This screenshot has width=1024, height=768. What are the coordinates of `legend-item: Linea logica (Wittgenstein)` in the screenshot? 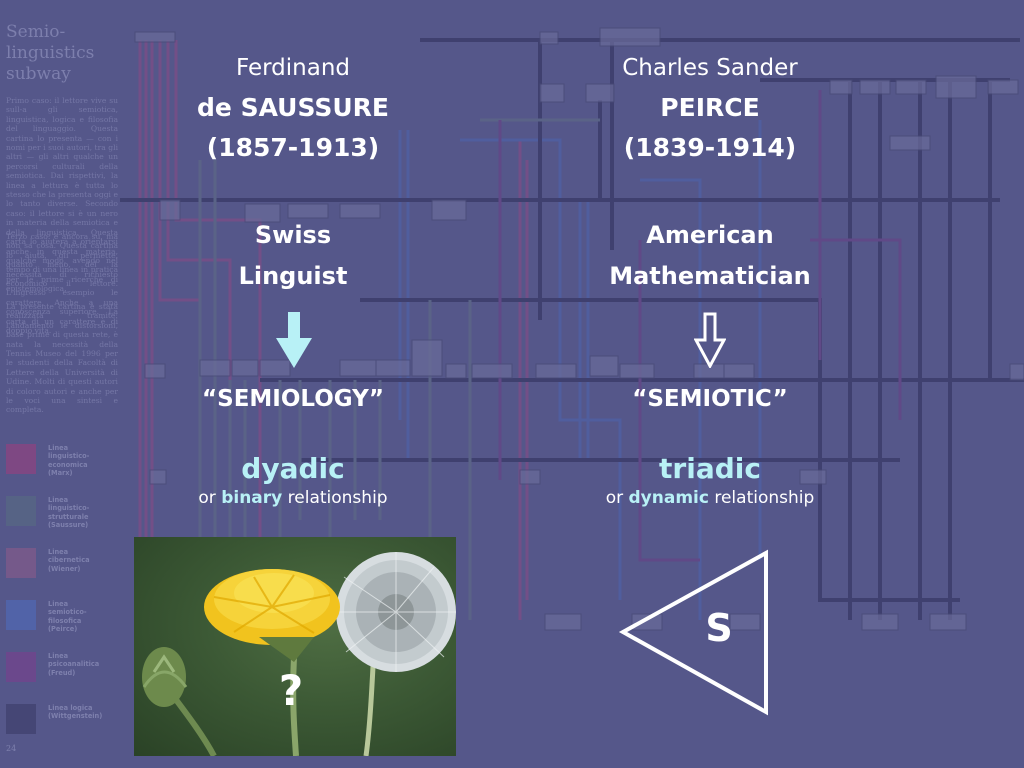 It's located at (66, 724).